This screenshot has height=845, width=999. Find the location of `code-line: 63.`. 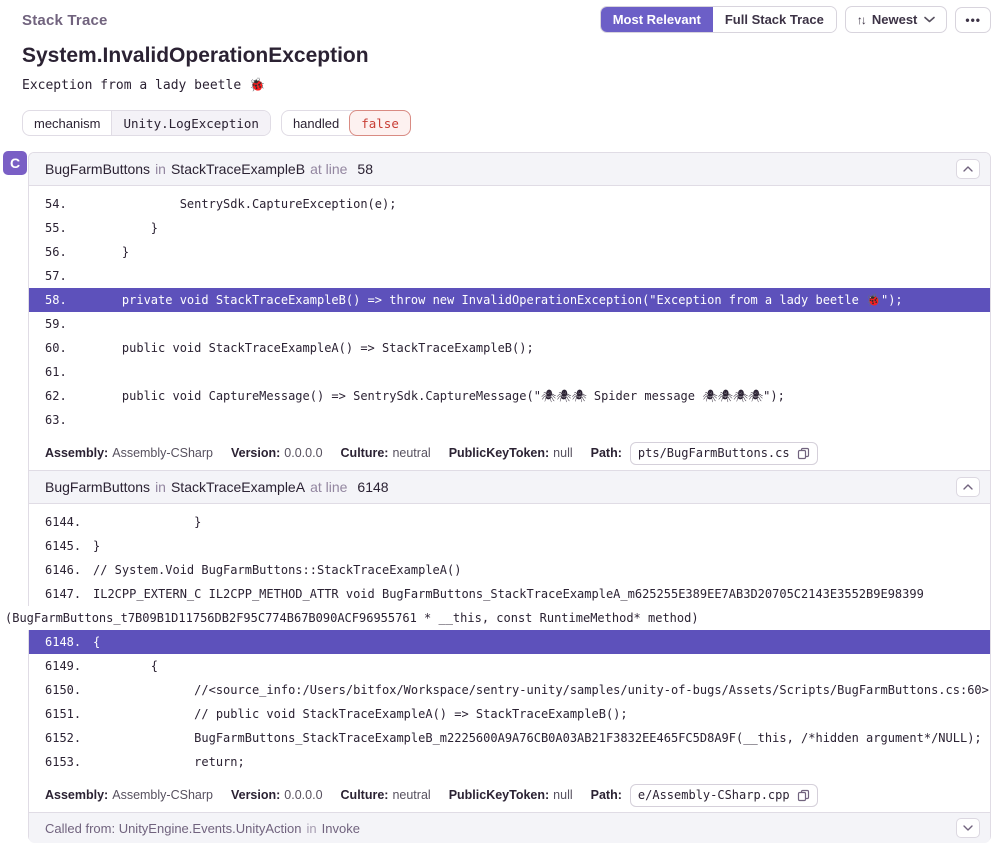

code-line: 63. is located at coordinates (509, 420).